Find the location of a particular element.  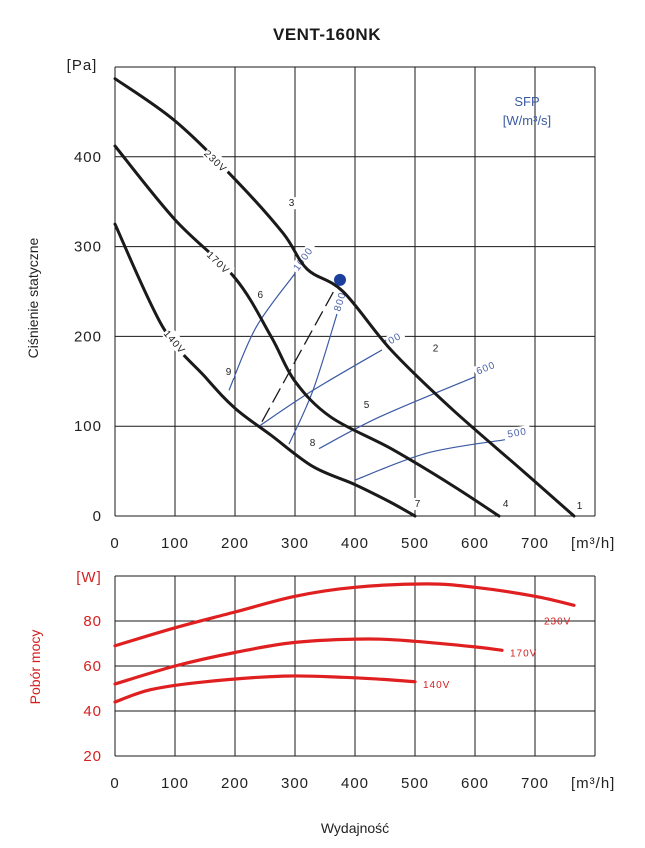

point-label-4: 4 is located at coordinates (506, 504).